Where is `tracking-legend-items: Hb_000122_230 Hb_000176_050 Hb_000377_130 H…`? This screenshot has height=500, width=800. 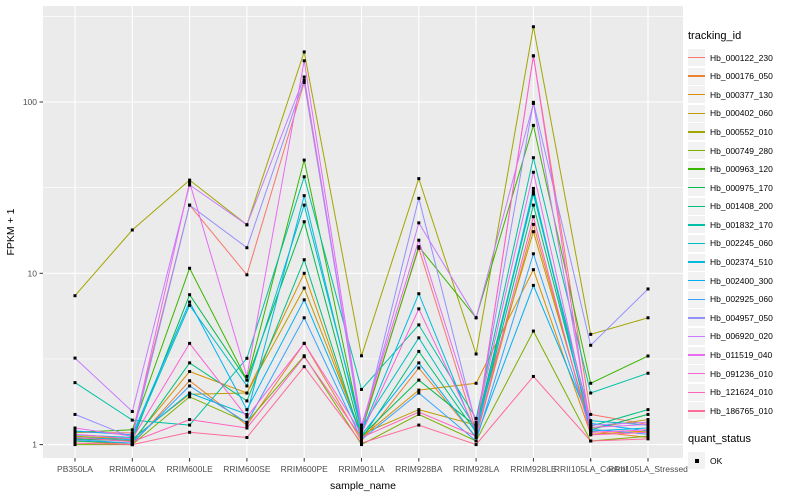
tracking-legend-items: Hb_000122_230 Hb_000176_050 Hb_000377_130 H… is located at coordinates (743, 234).